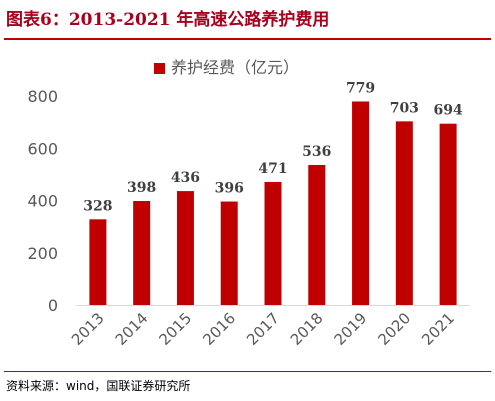 This screenshot has height=401, width=495. Describe the element at coordinates (307, 329) in the screenshot. I see `x-tick-label: 2018` at that location.